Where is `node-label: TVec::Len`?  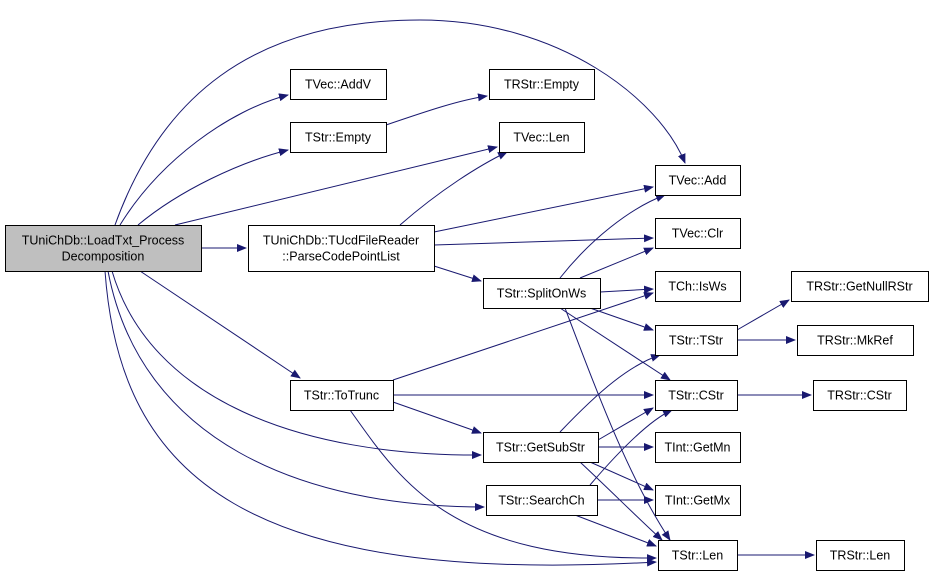
node-label: TVec::Len is located at coordinates (541, 138).